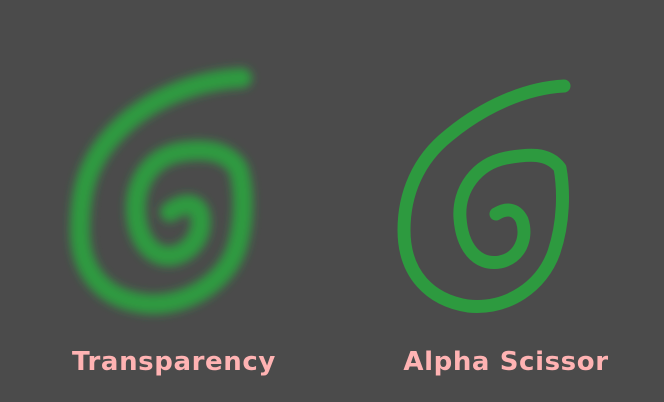 The height and width of the screenshot is (402, 664). Describe the element at coordinates (174, 362) in the screenshot. I see `transparency-label: Transparency` at that location.